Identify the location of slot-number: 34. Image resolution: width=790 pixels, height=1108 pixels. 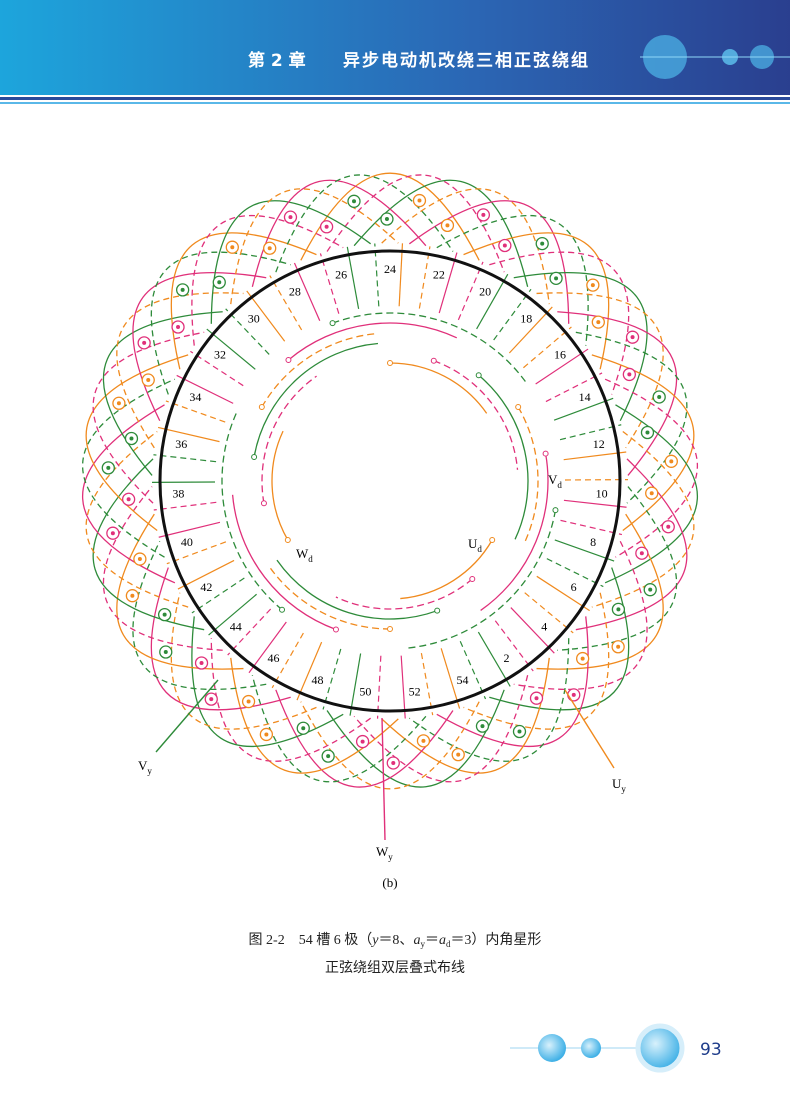
(195, 397).